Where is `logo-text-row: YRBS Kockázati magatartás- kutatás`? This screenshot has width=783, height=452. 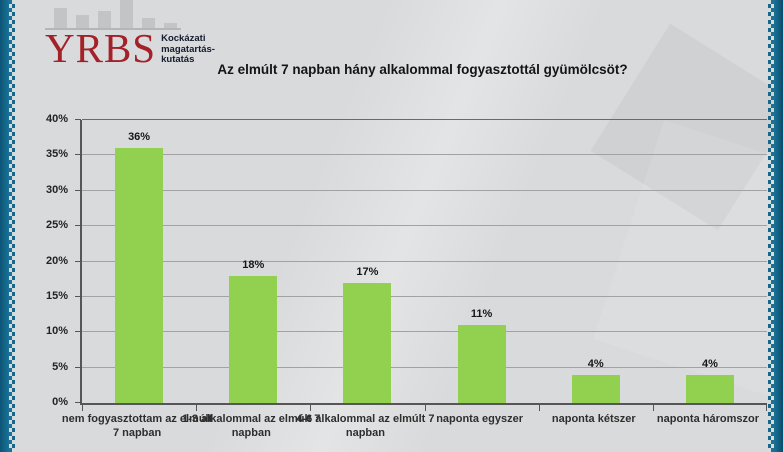 logo-text-row: YRBS Kockázati magatartás- kutatás is located at coordinates (130, 48).